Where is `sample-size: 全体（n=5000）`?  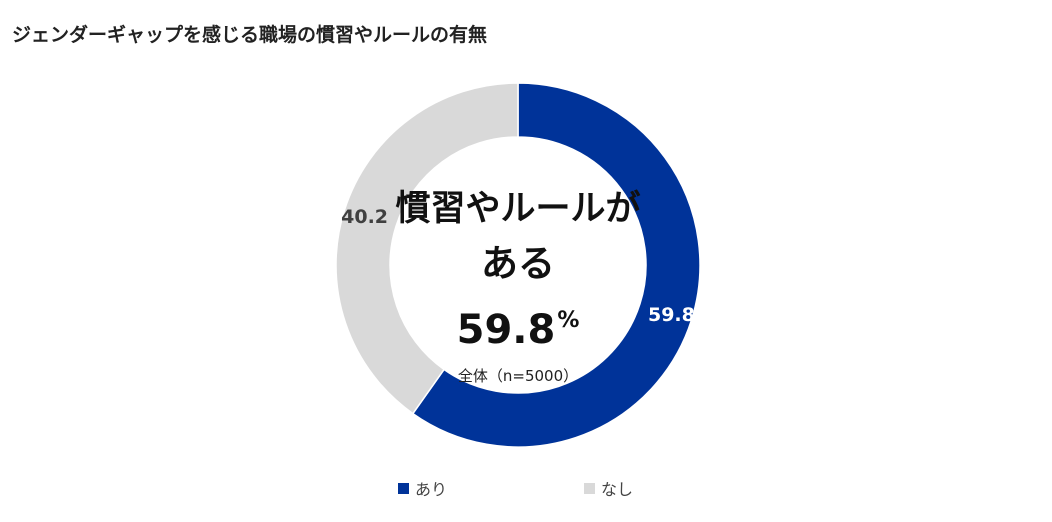 sample-size: 全体（n=5000） is located at coordinates (518, 376).